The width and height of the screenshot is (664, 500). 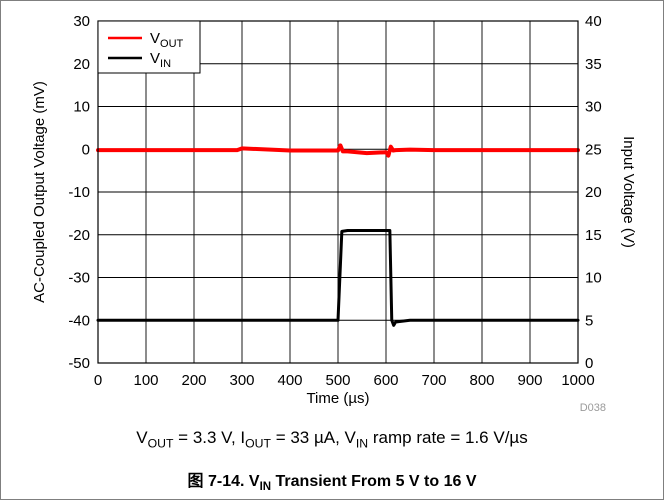 I want to click on y2-tick-label: 35, so click(x=593, y=64).